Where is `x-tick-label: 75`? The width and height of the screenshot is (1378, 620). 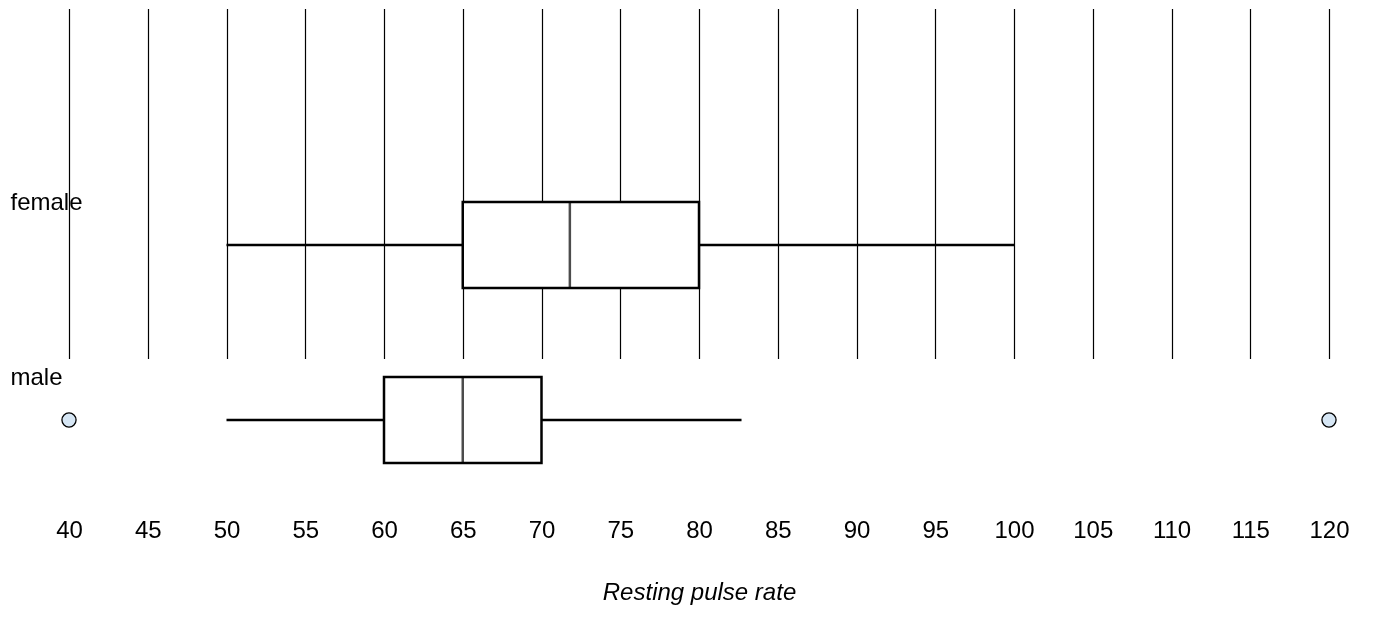
x-tick-label: 75 is located at coordinates (621, 529).